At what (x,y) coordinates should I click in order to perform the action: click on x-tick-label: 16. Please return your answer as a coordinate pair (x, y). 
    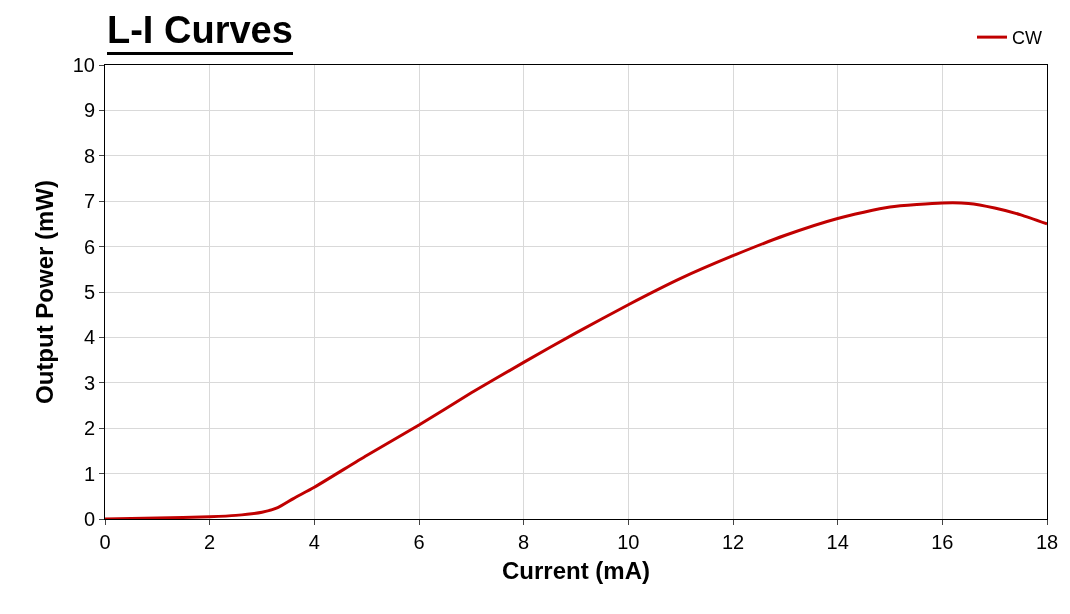
    Looking at the image, I should click on (942, 542).